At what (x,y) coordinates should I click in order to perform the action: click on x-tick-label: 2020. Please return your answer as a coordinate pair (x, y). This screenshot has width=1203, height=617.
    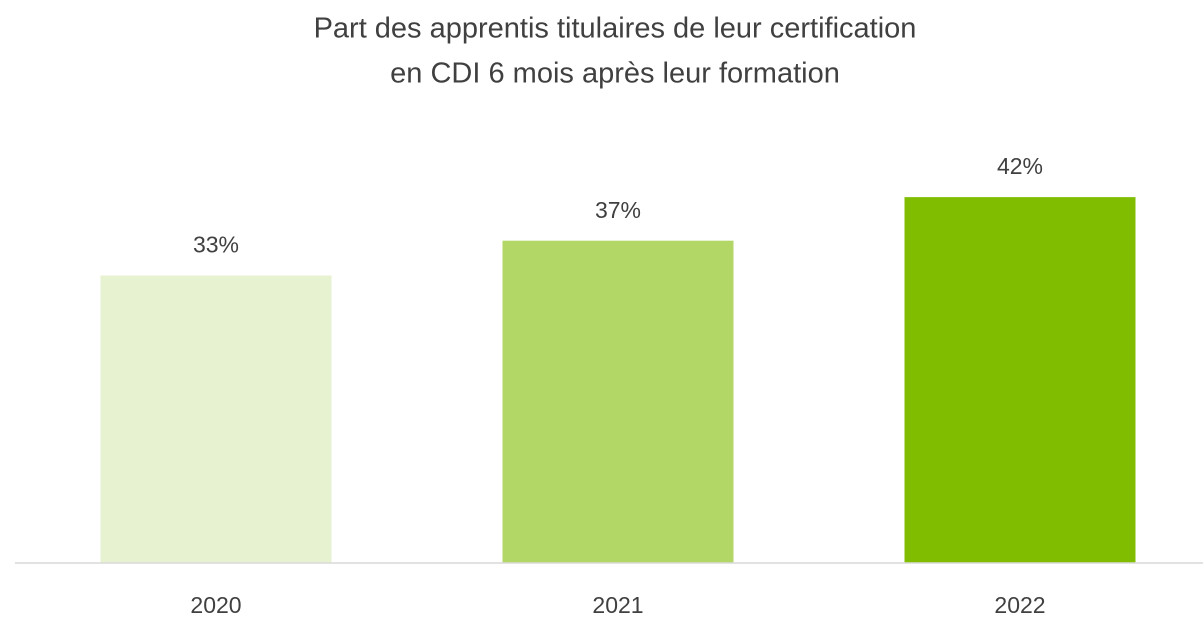
    Looking at the image, I should click on (215, 604).